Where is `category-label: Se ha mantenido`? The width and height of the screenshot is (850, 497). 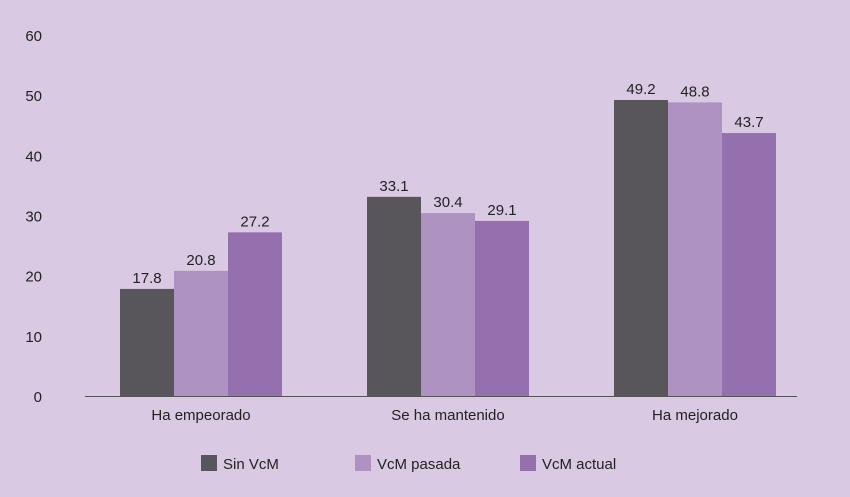 category-label: Se ha mantenido is located at coordinates (447, 415).